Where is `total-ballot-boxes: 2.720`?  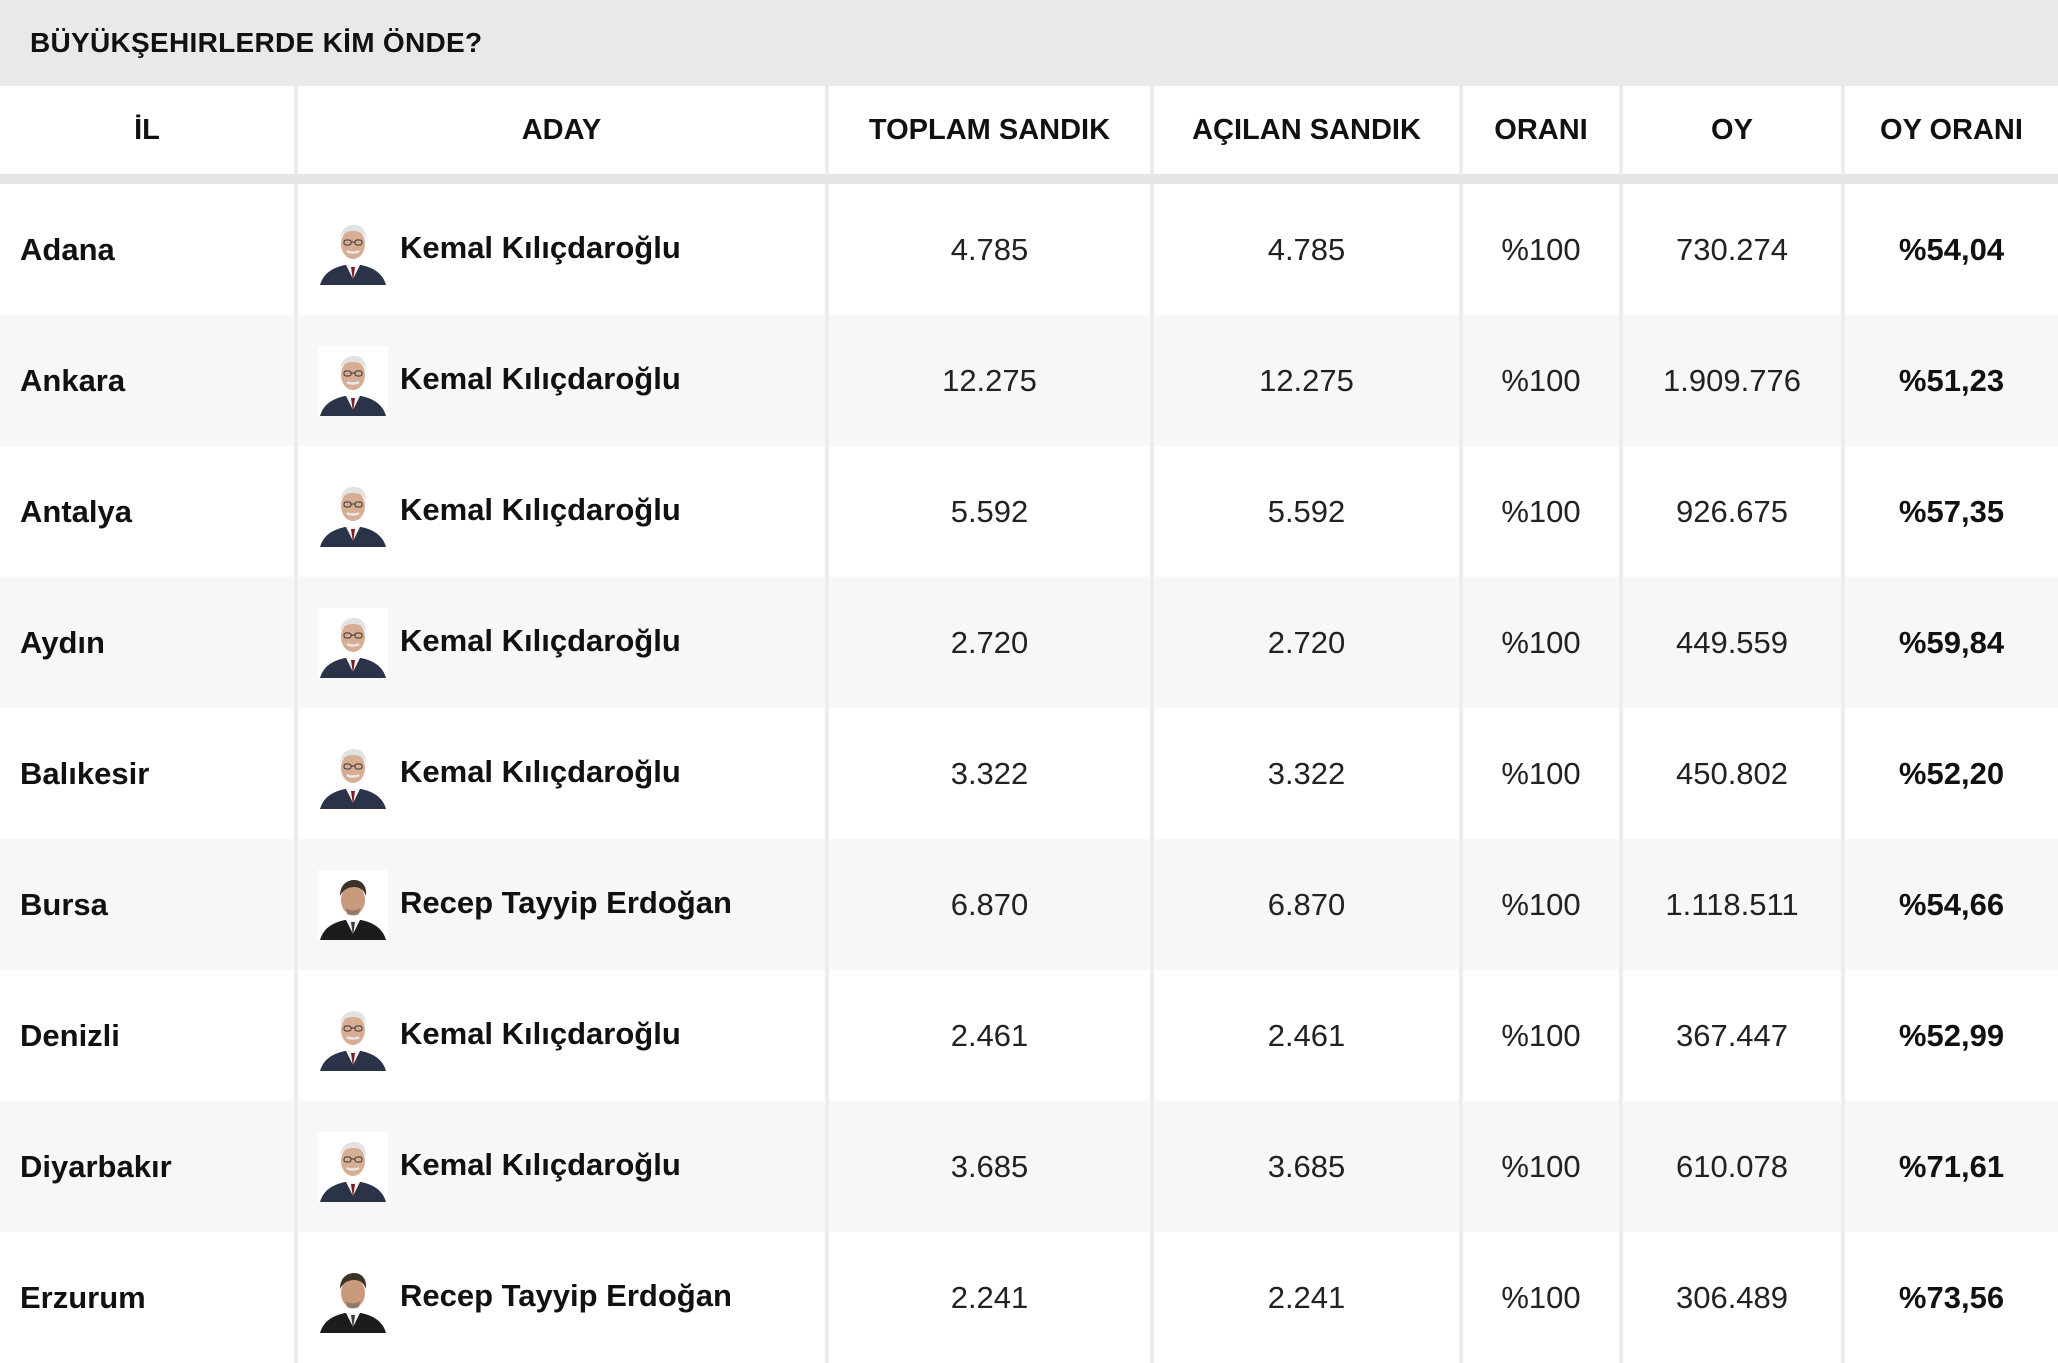 total-ballot-boxes: 2.720 is located at coordinates (990, 642).